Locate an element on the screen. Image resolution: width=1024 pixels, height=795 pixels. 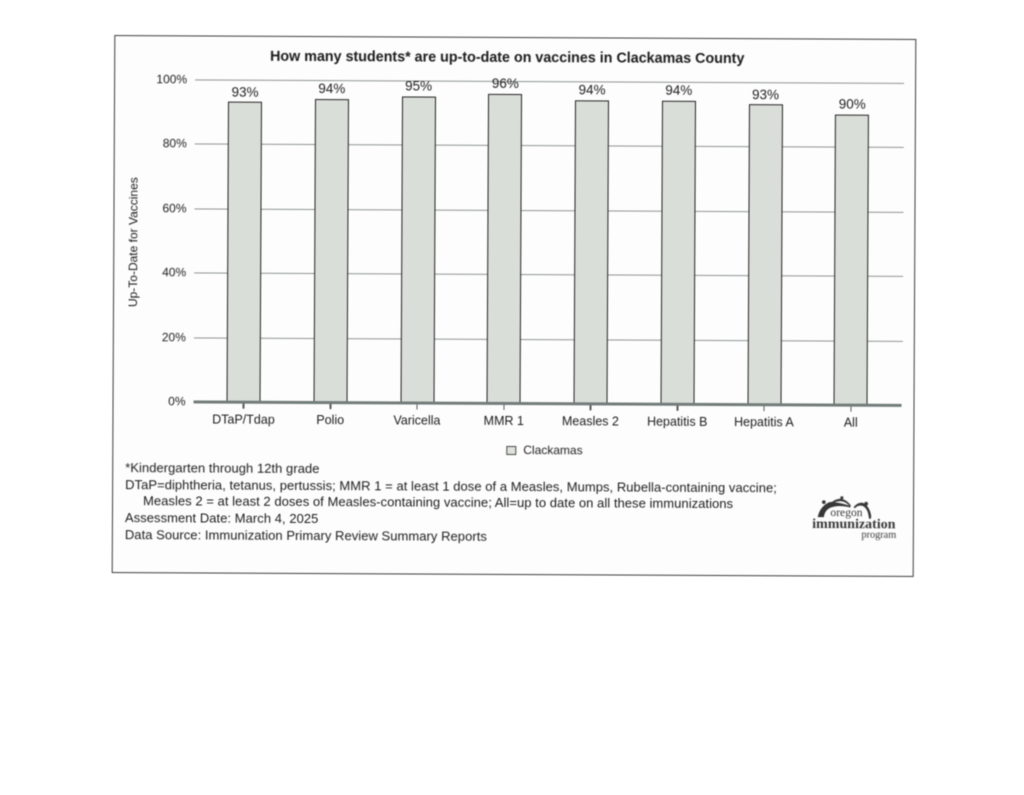
svg-text: oregon is located at coordinates (846, 512).